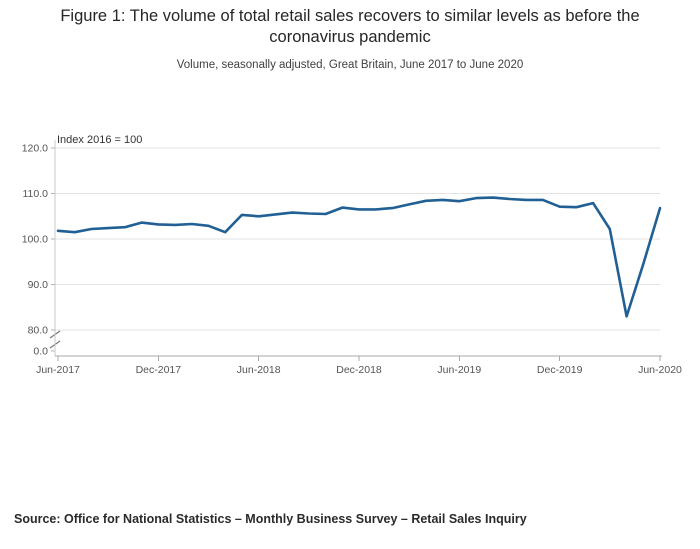  Describe the element at coordinates (40, 352) in the screenshot. I see `y-tick-label-zero: 0.0` at that location.